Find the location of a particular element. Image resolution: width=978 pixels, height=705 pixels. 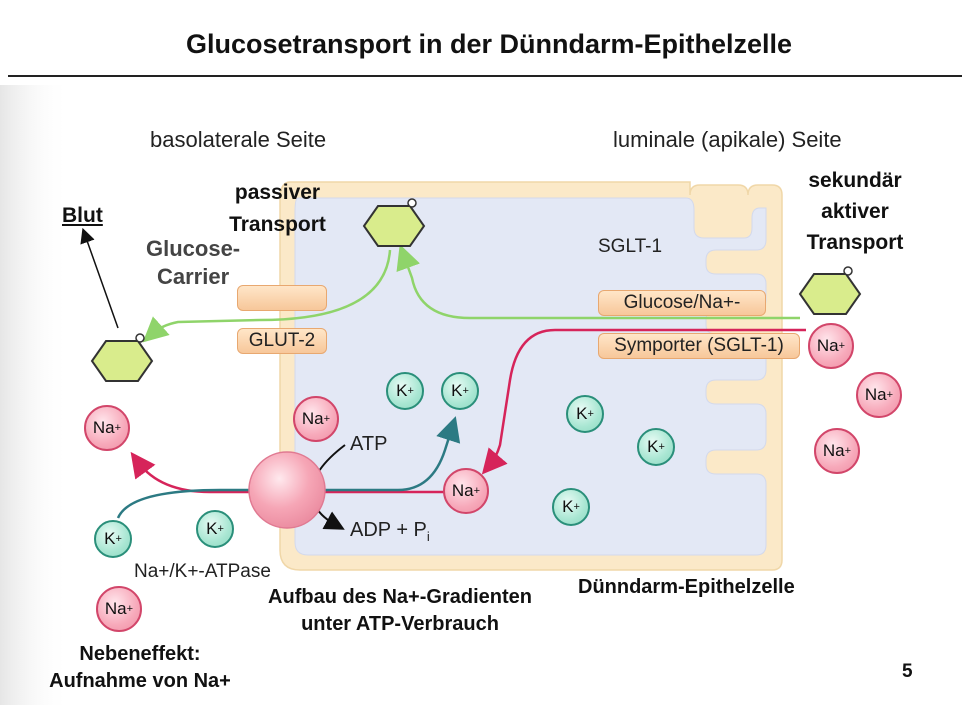

symporter-label-2: Symporter (SGLT-1) is located at coordinates (699, 345).